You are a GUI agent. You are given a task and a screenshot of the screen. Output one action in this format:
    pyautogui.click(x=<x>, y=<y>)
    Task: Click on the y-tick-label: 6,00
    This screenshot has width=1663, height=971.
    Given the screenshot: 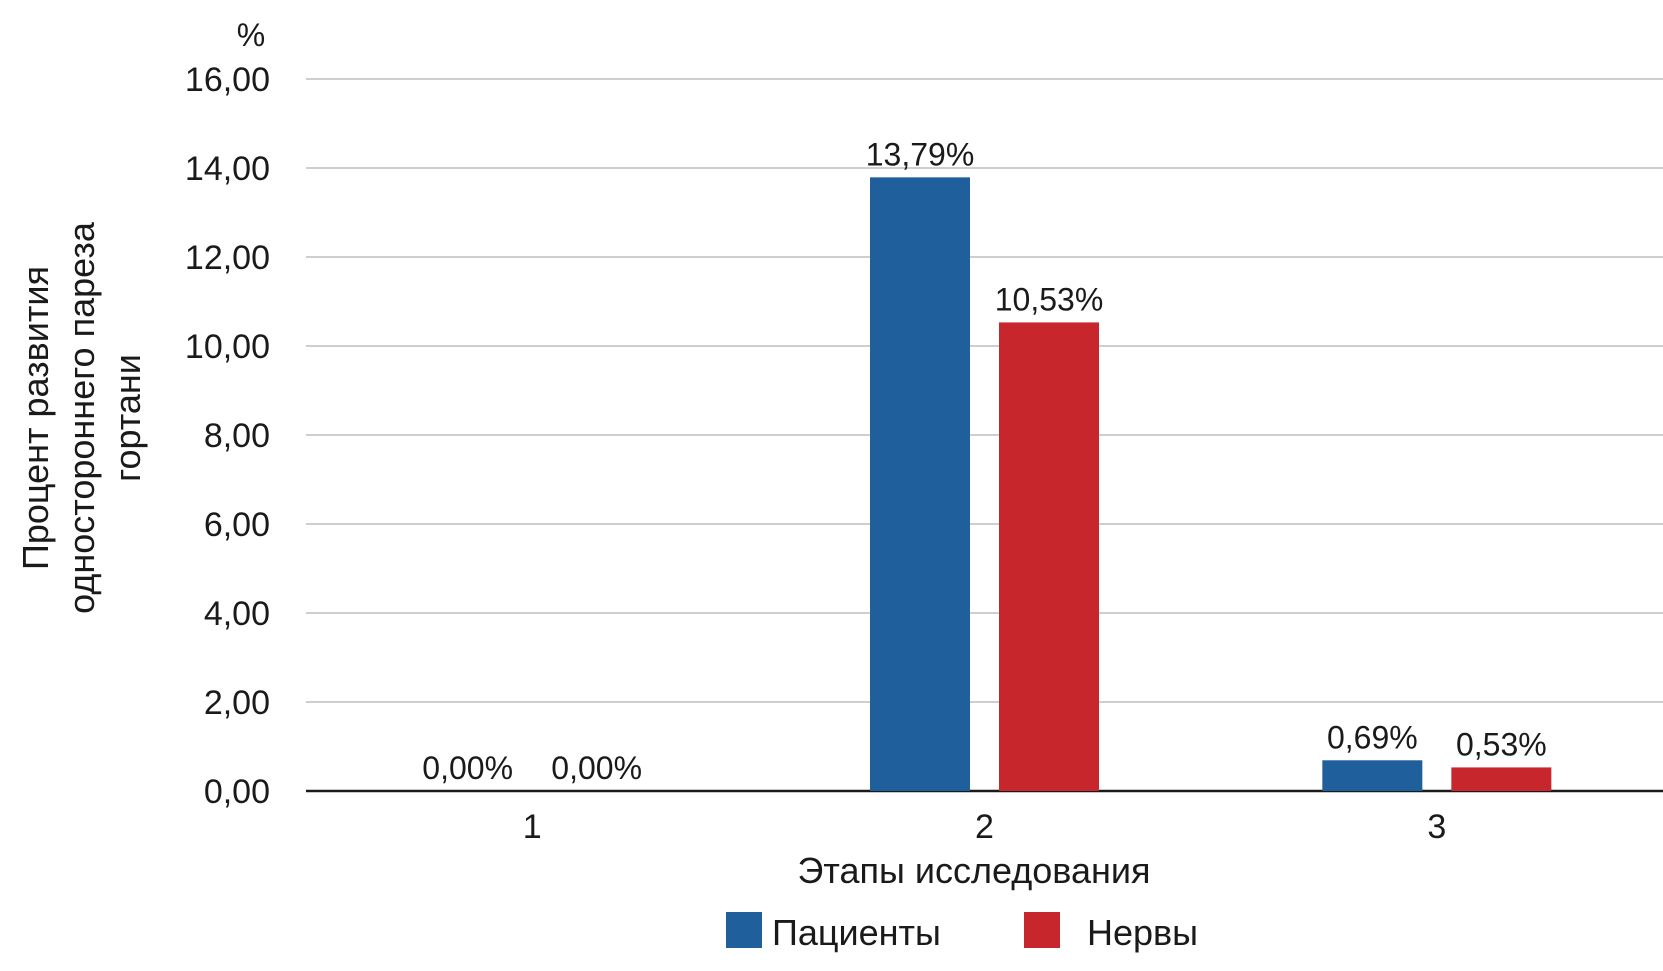 What is the action you would take?
    pyautogui.click(x=237, y=525)
    